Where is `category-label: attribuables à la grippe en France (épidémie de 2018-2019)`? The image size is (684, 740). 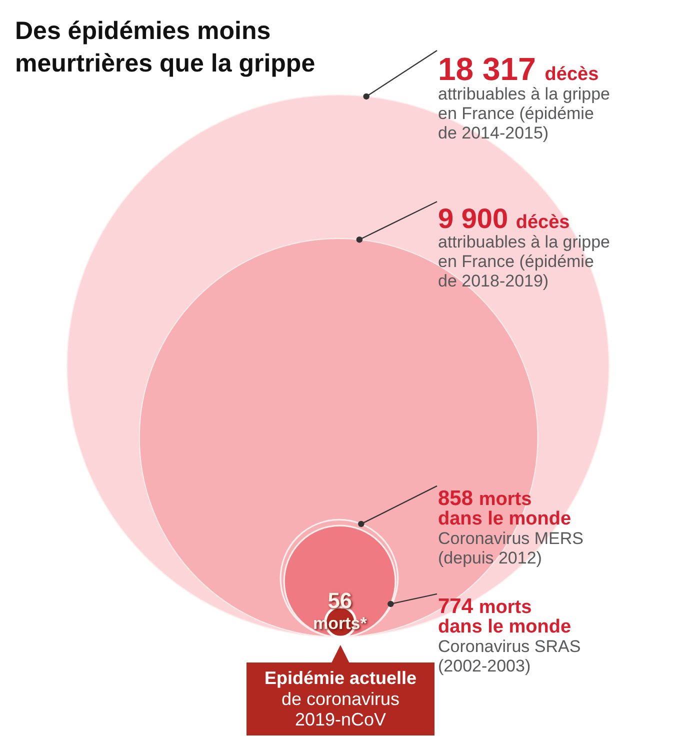
category-label: attribuables à la grippe en France (épidémie de 2018-2019) is located at coordinates (524, 261).